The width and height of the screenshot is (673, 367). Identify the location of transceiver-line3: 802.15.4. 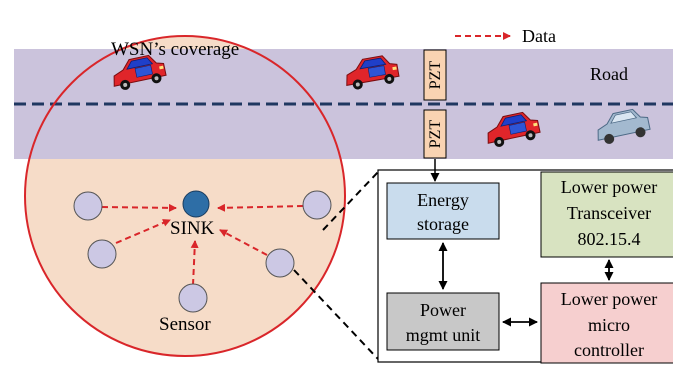
(609, 239).